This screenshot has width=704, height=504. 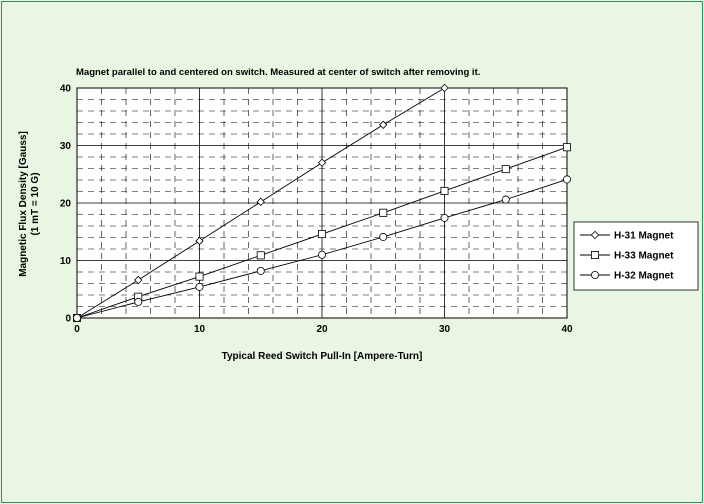 What do you see at coordinates (68, 319) in the screenshot?
I see `y-tick-label: 0` at bounding box center [68, 319].